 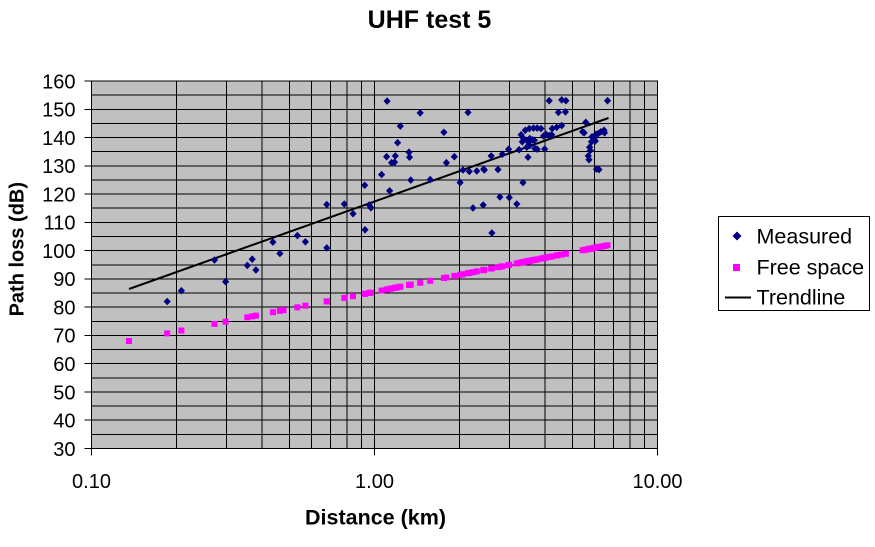 What do you see at coordinates (64, 422) in the screenshot?
I see `svg-text: 40` at bounding box center [64, 422].